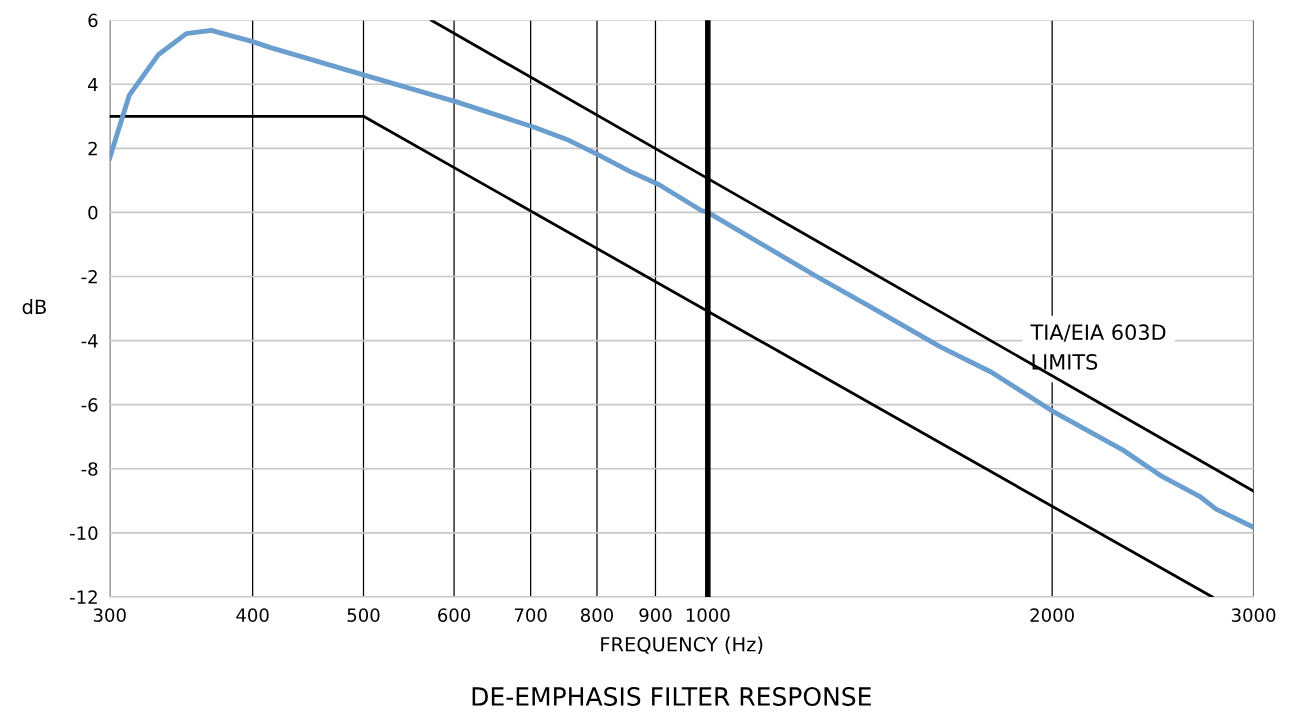  What do you see at coordinates (34, 307) in the screenshot?
I see `y-axis-title: dB` at bounding box center [34, 307].